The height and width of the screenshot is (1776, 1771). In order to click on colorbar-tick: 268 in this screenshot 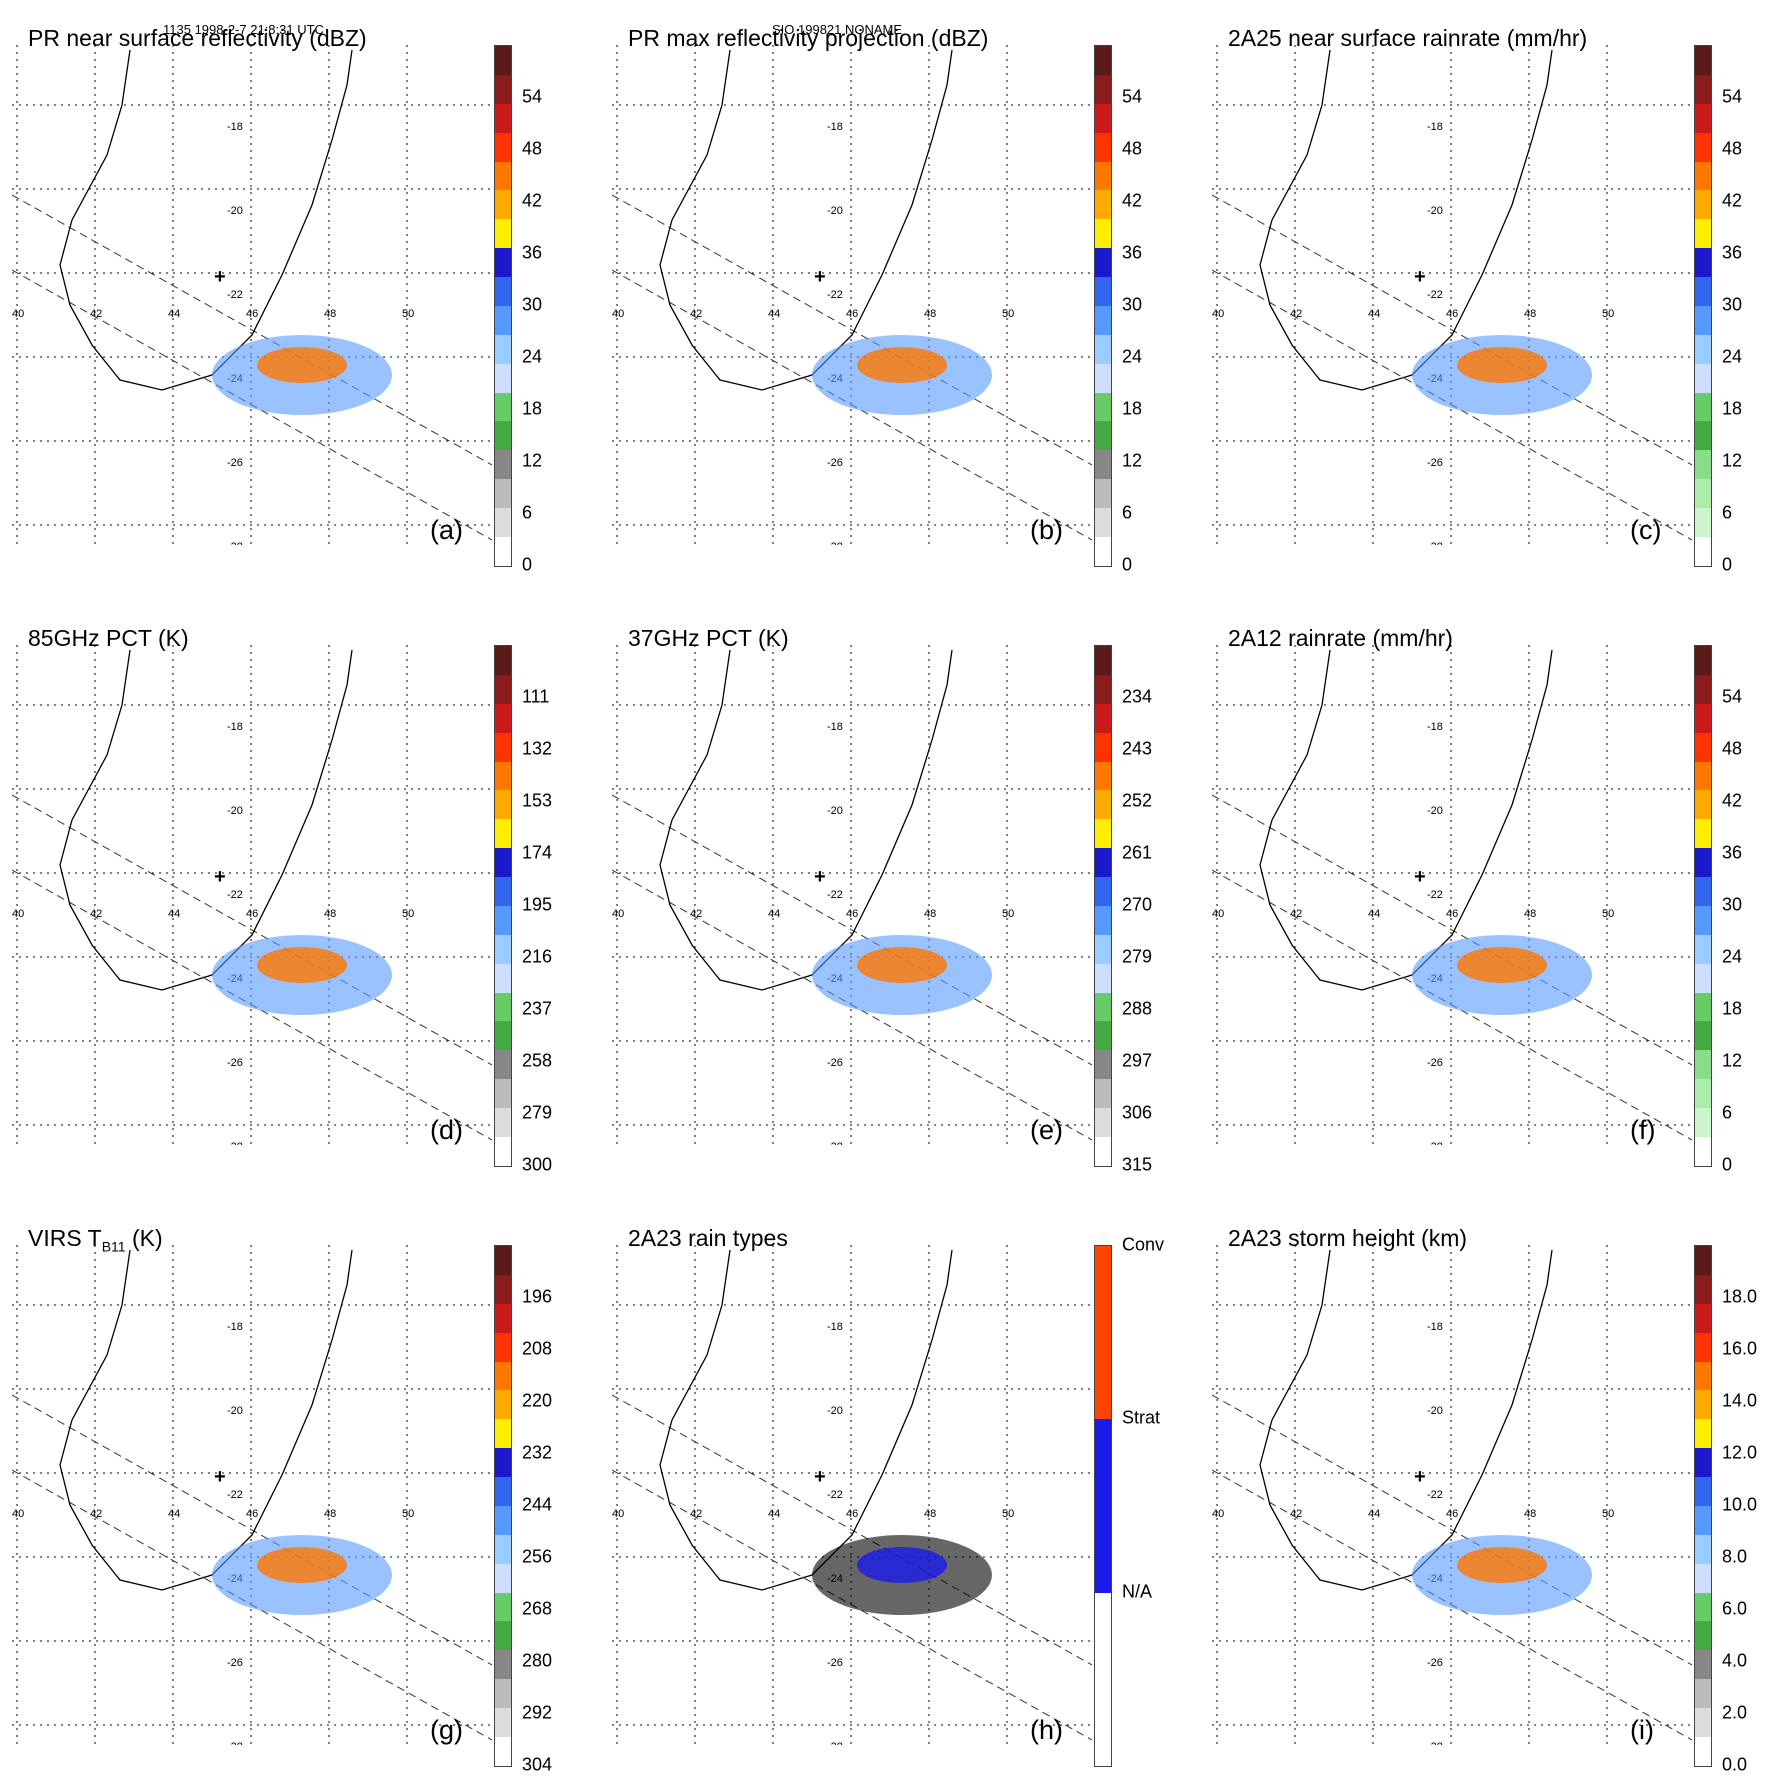, I will do `click(537, 1608)`.